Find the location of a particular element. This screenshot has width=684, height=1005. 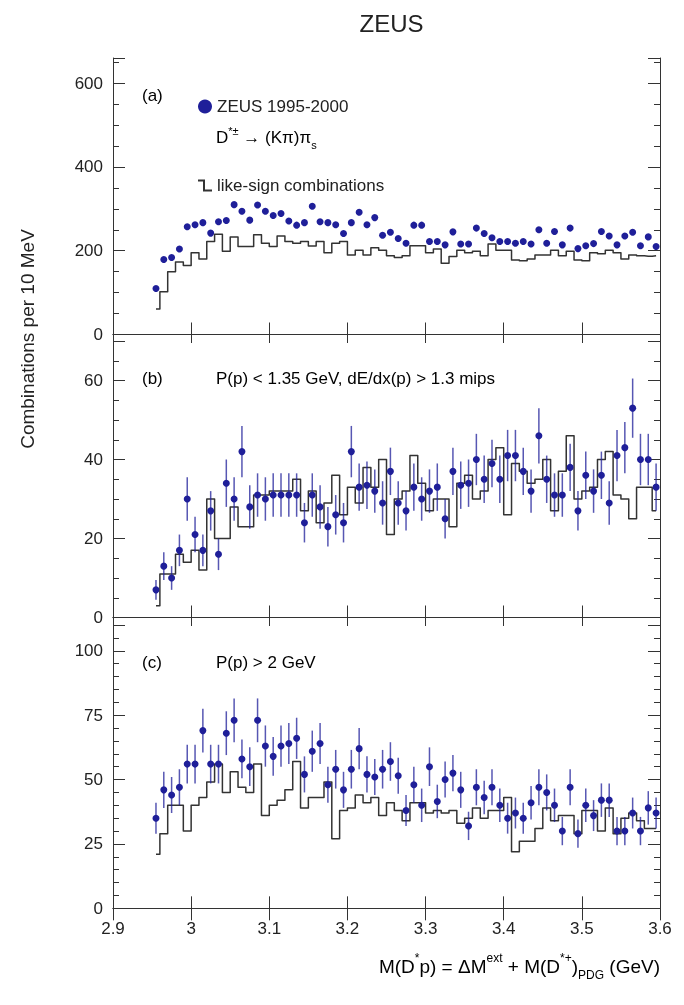

chart-title: ZEUS is located at coordinates (391, 23).